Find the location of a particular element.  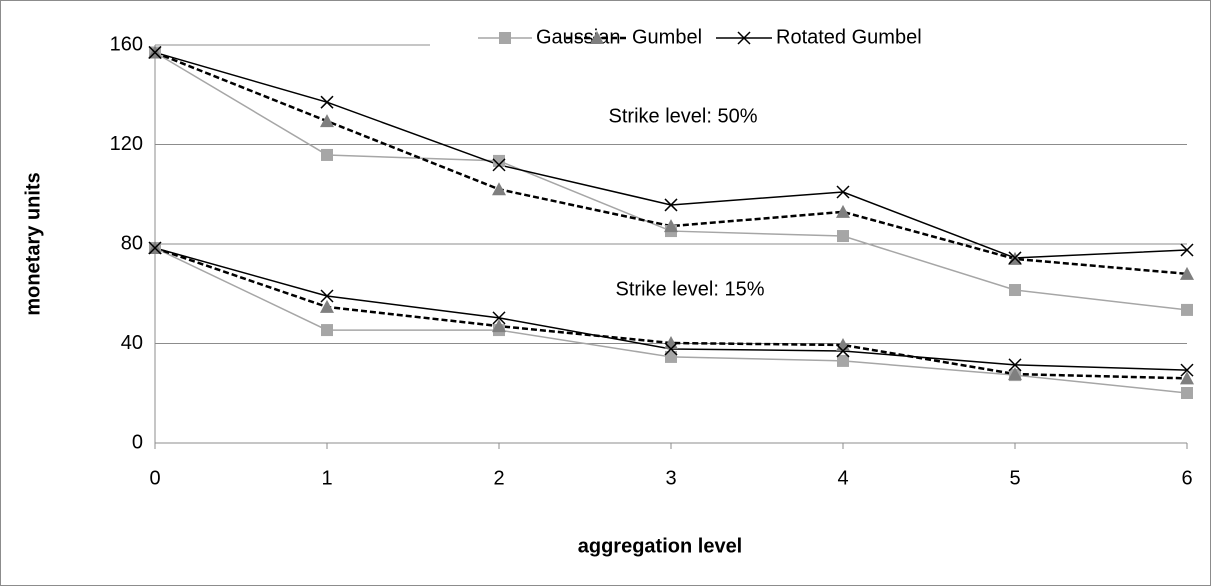

legend-label: Gumbel is located at coordinates (667, 37).